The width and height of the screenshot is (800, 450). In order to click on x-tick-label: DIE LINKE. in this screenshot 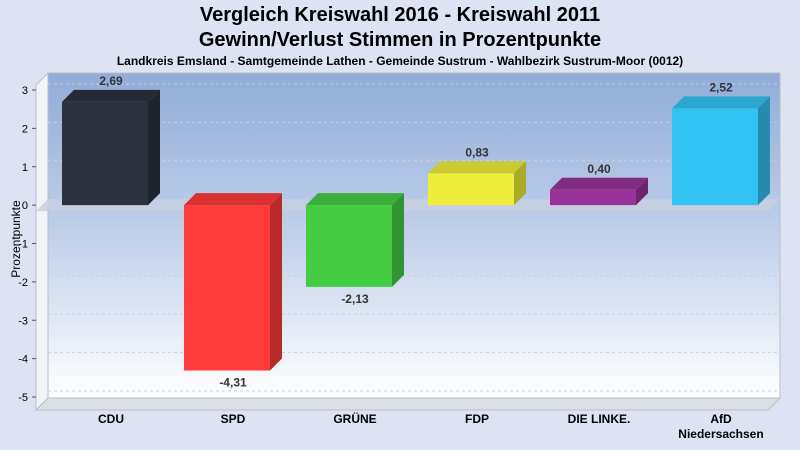, I will do `click(599, 419)`.